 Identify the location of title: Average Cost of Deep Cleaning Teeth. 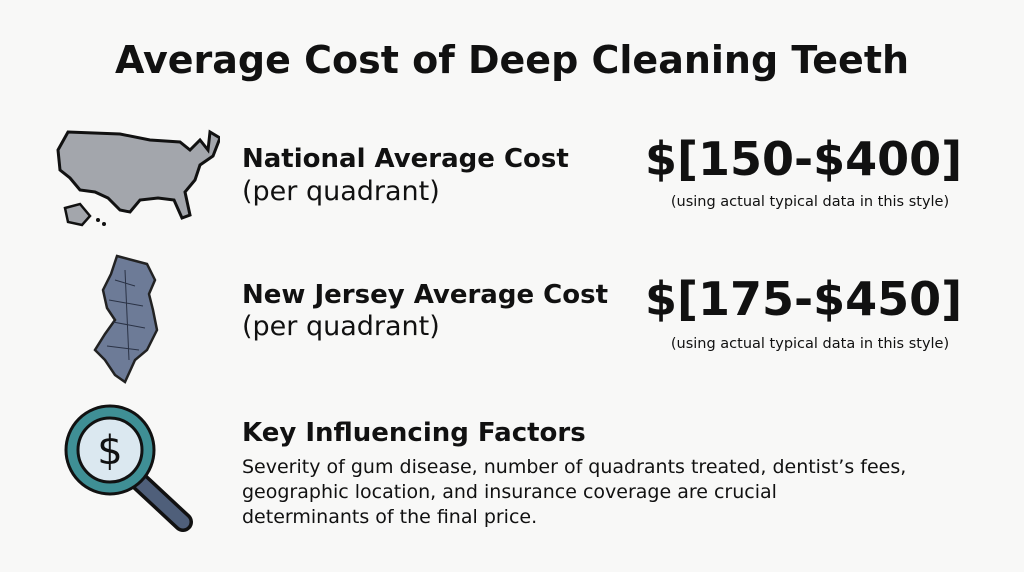
(512, 60).